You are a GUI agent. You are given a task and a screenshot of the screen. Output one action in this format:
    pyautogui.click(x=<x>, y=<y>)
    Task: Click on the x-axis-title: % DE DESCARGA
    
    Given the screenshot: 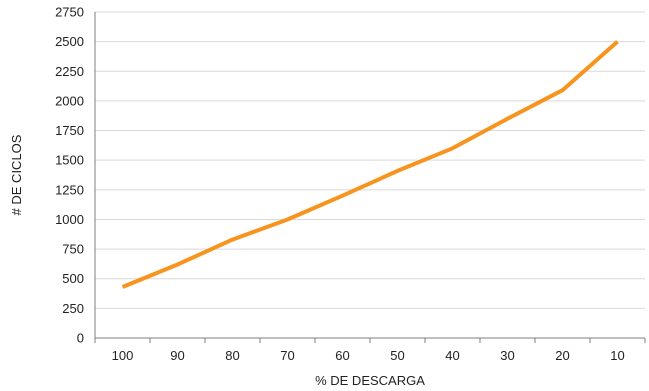 What is the action you would take?
    pyautogui.click(x=370, y=380)
    